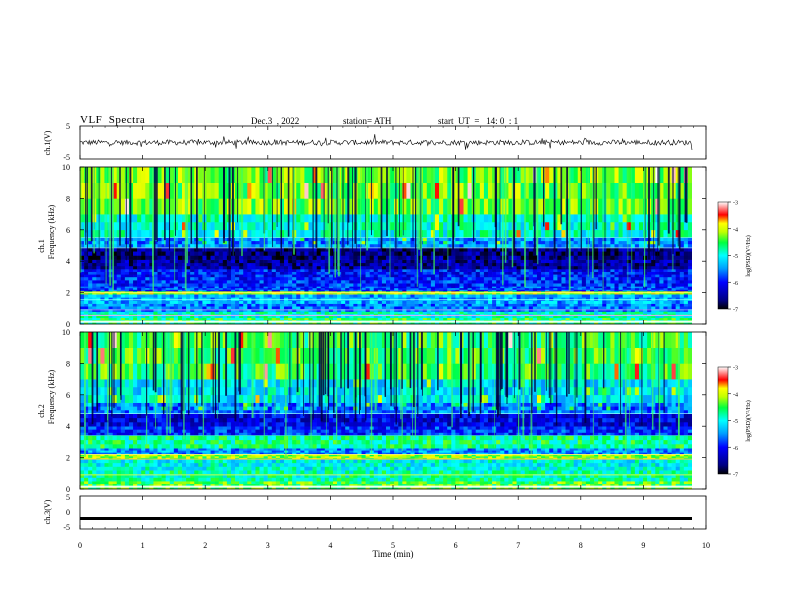 This screenshot has height=612, width=792. What do you see at coordinates (143, 545) in the screenshot?
I see `time-tick-label: 1` at bounding box center [143, 545].